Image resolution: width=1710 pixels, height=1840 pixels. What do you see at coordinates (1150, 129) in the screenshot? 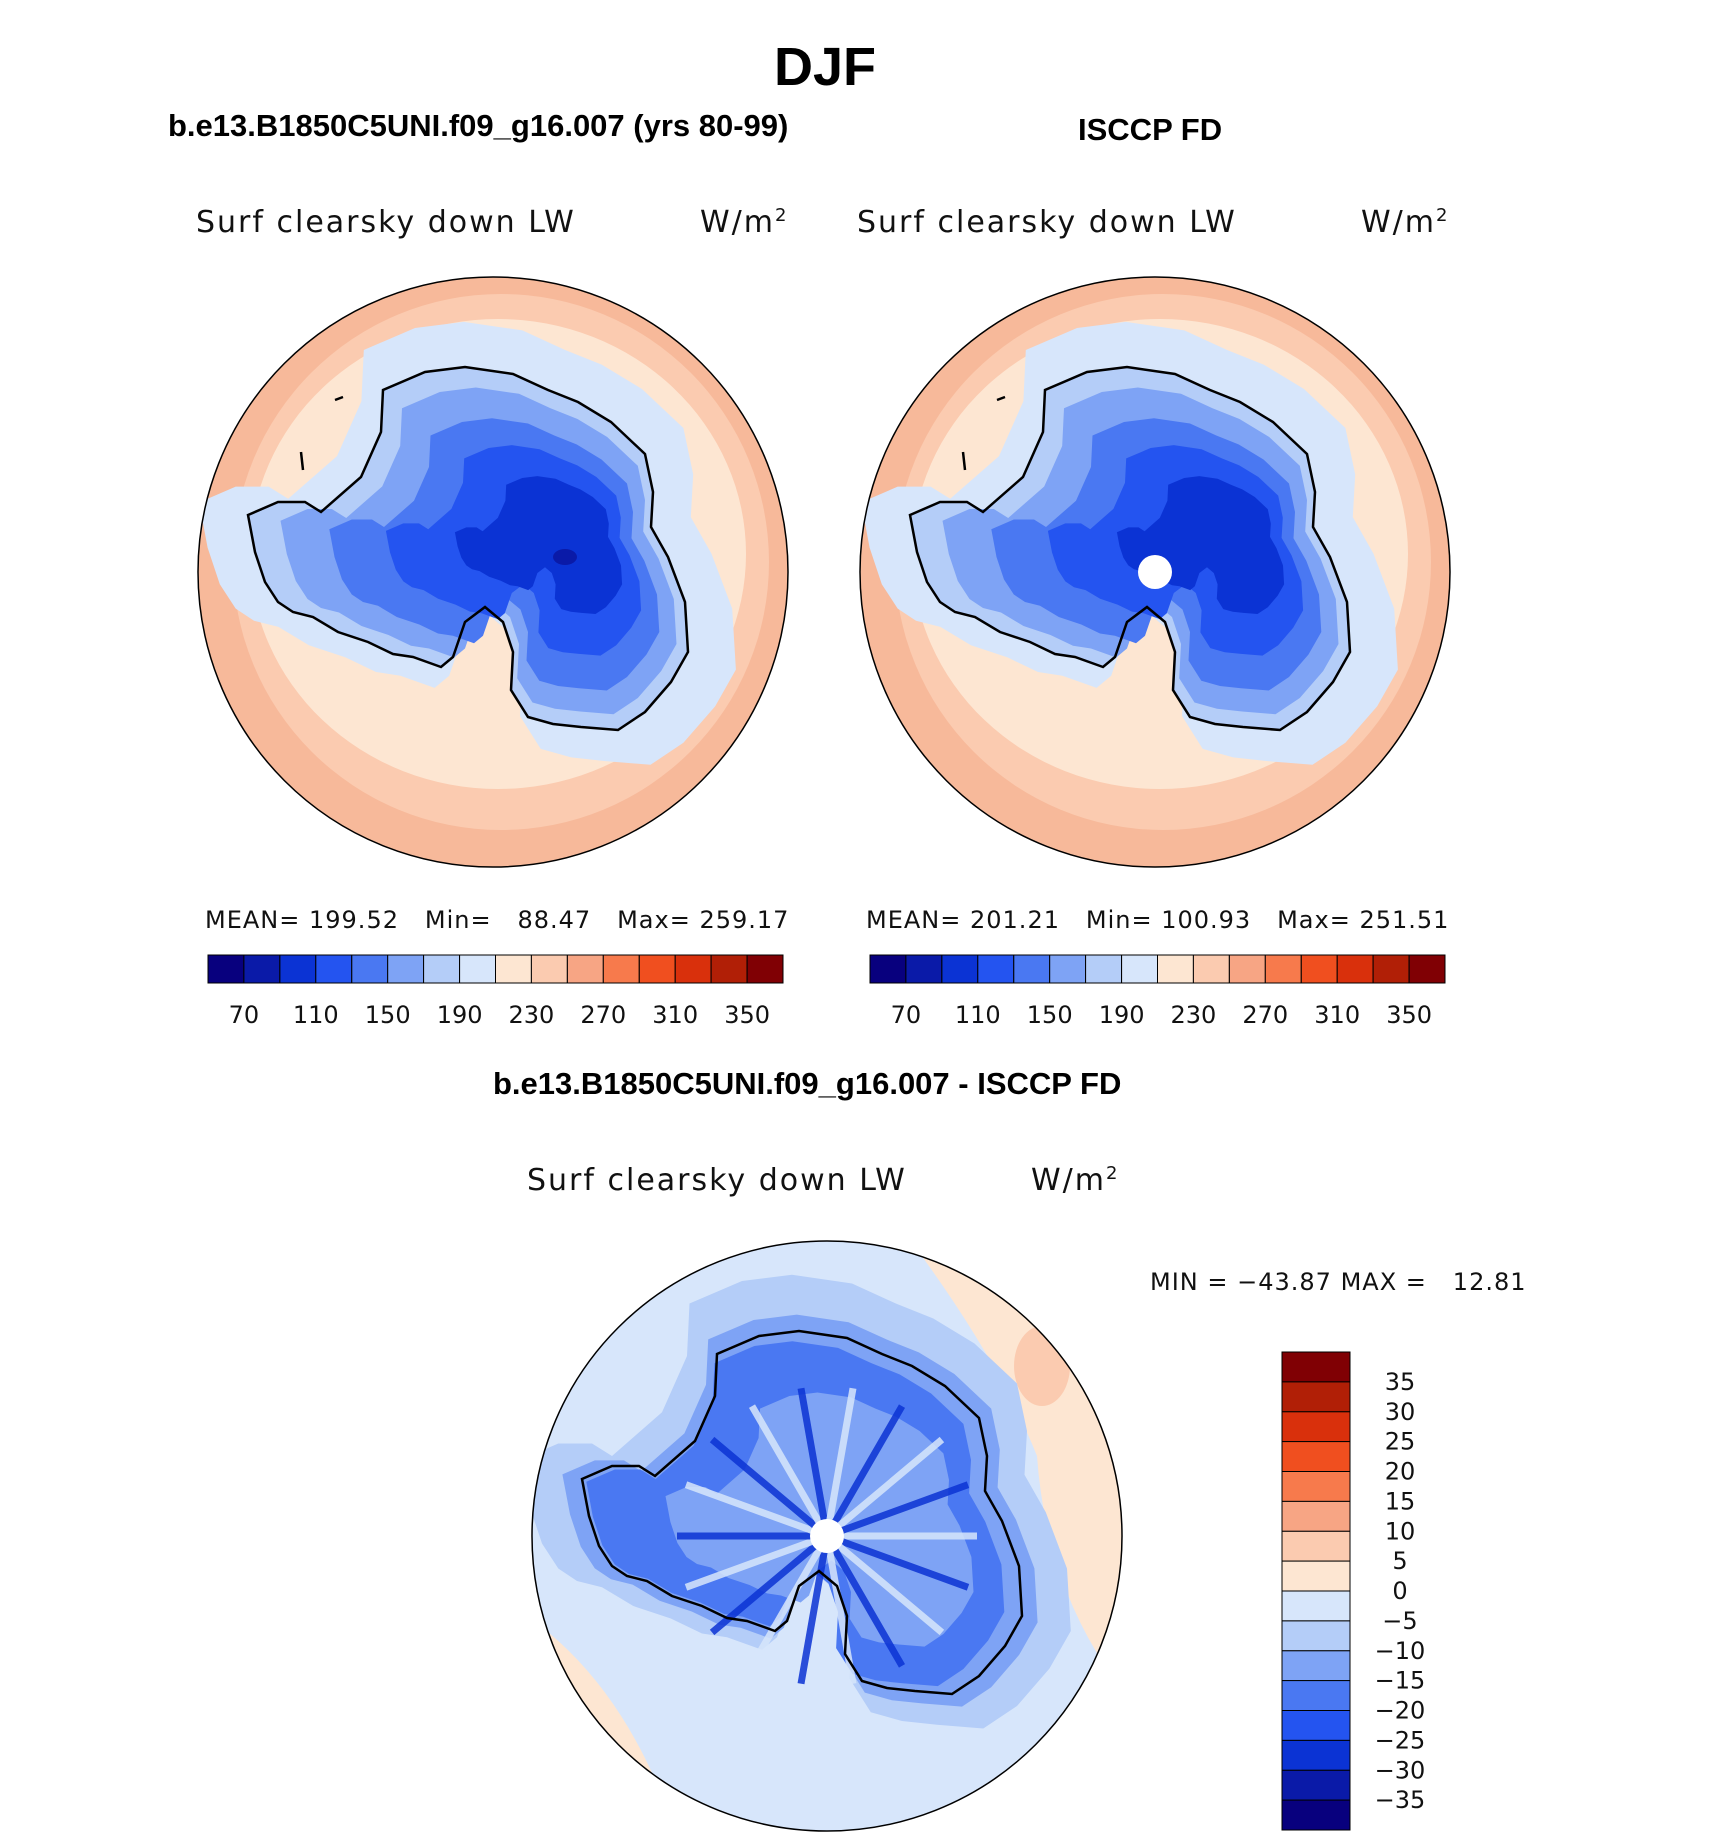
I see `obs-panel-title: ISCCP FD` at bounding box center [1150, 129].